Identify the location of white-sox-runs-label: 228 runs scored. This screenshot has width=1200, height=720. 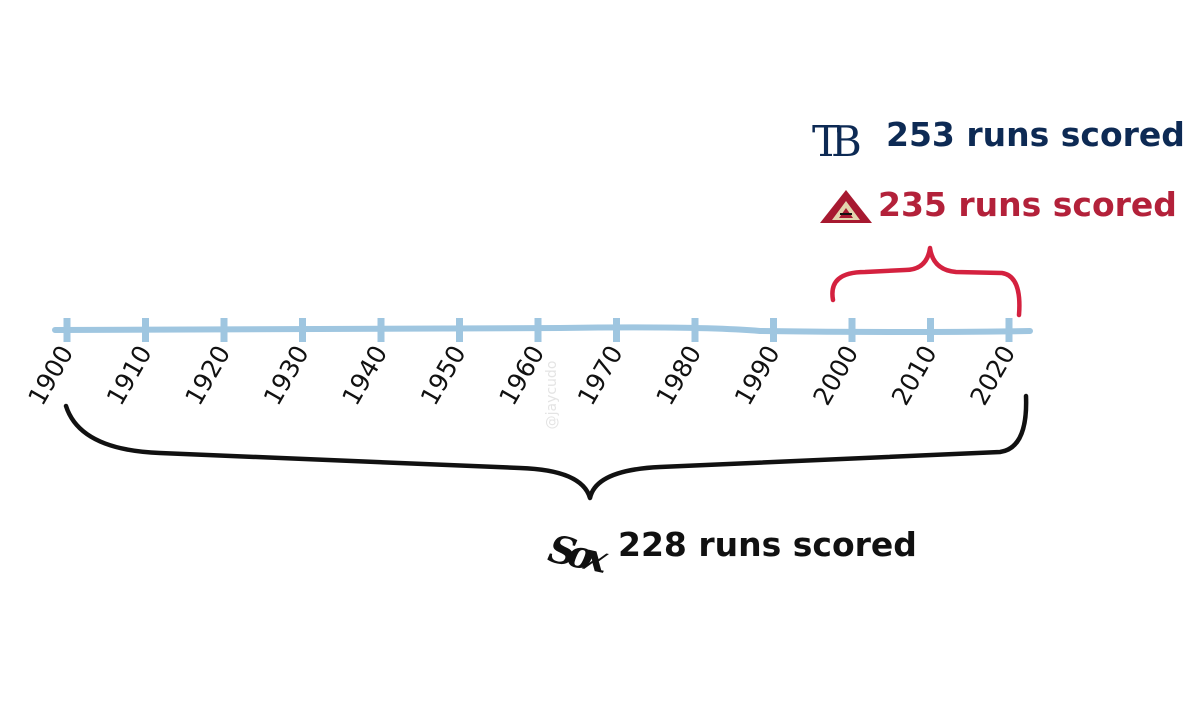
(767, 544).